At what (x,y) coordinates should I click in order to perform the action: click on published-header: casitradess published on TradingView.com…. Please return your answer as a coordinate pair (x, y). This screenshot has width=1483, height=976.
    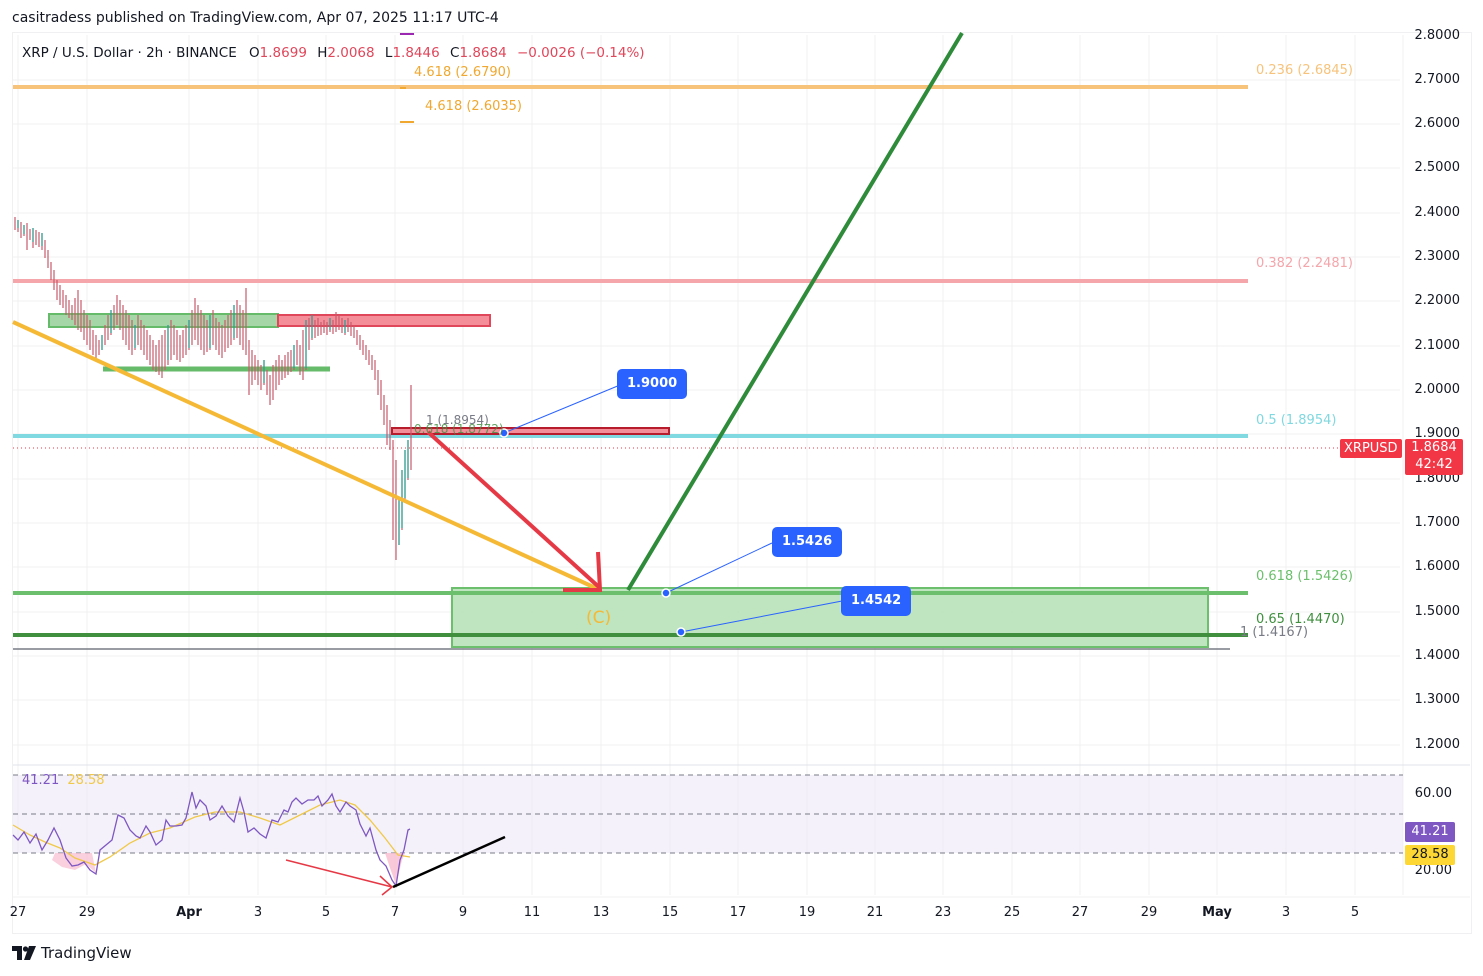
    Looking at the image, I should click on (255, 18).